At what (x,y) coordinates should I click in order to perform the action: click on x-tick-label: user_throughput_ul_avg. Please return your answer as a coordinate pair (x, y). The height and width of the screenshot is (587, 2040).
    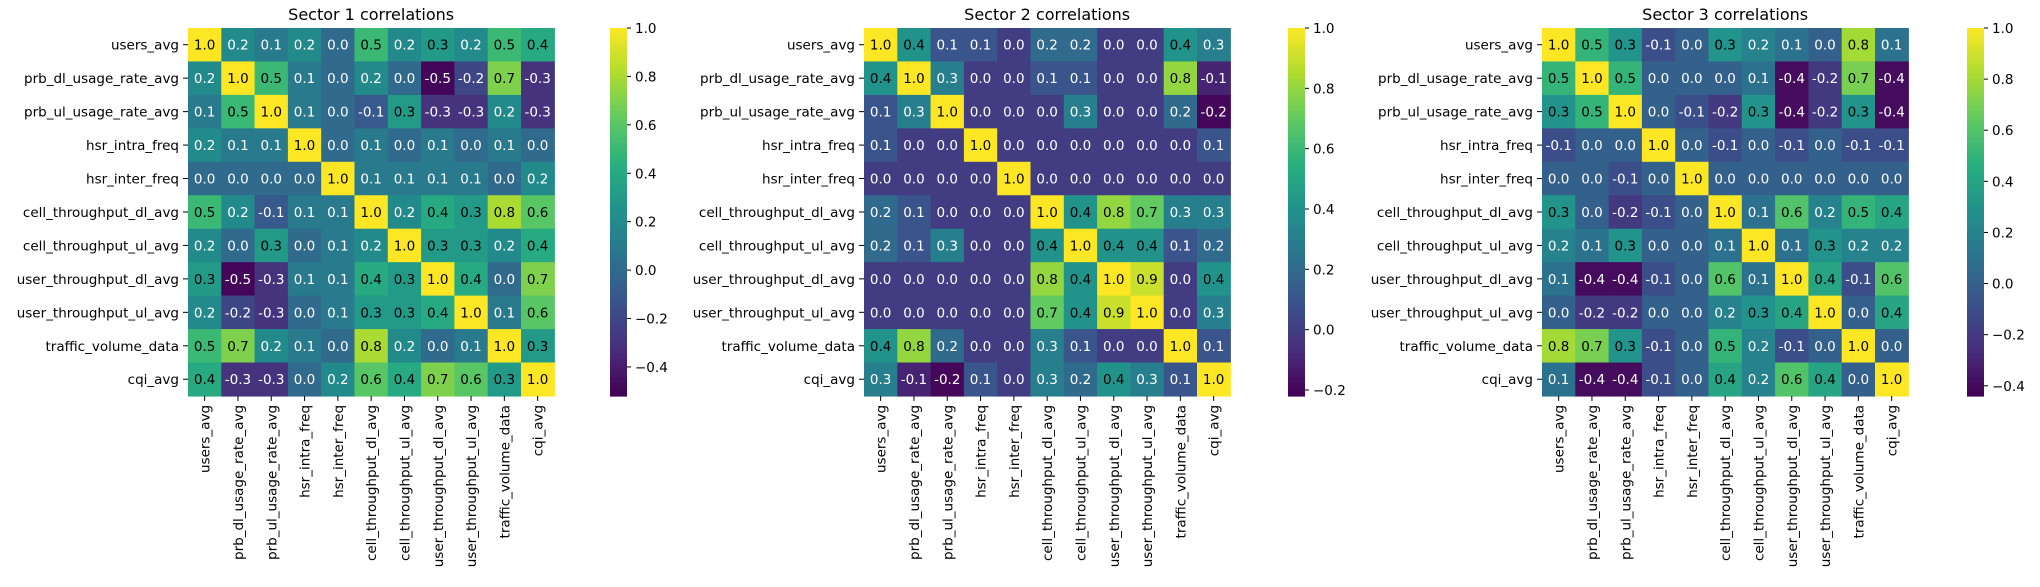
    Looking at the image, I should click on (472, 486).